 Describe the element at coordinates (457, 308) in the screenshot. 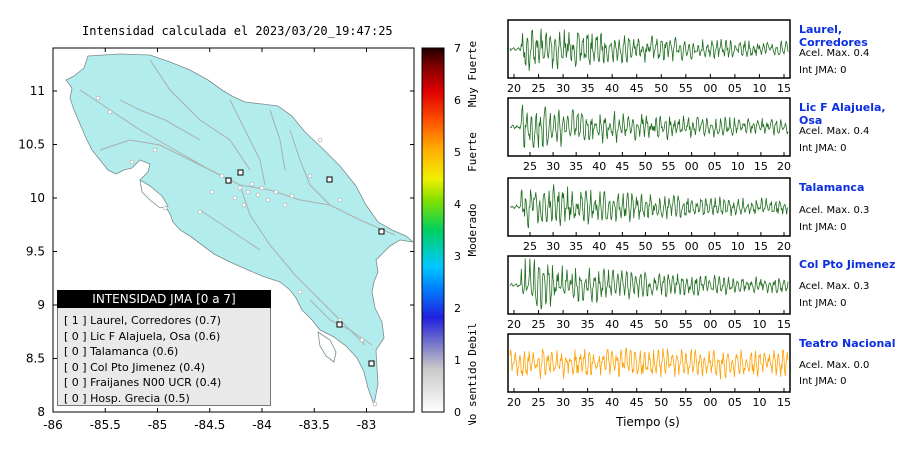

I see `colorbar-tick-label: 2` at that location.